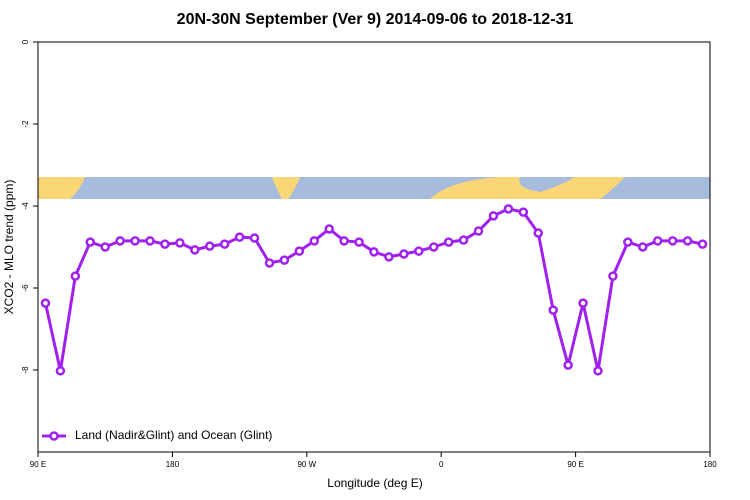 Image resolution: width=750 pixels, height=500 pixels. Describe the element at coordinates (25, 206) in the screenshot. I see `y-tick-label: -4` at that location.